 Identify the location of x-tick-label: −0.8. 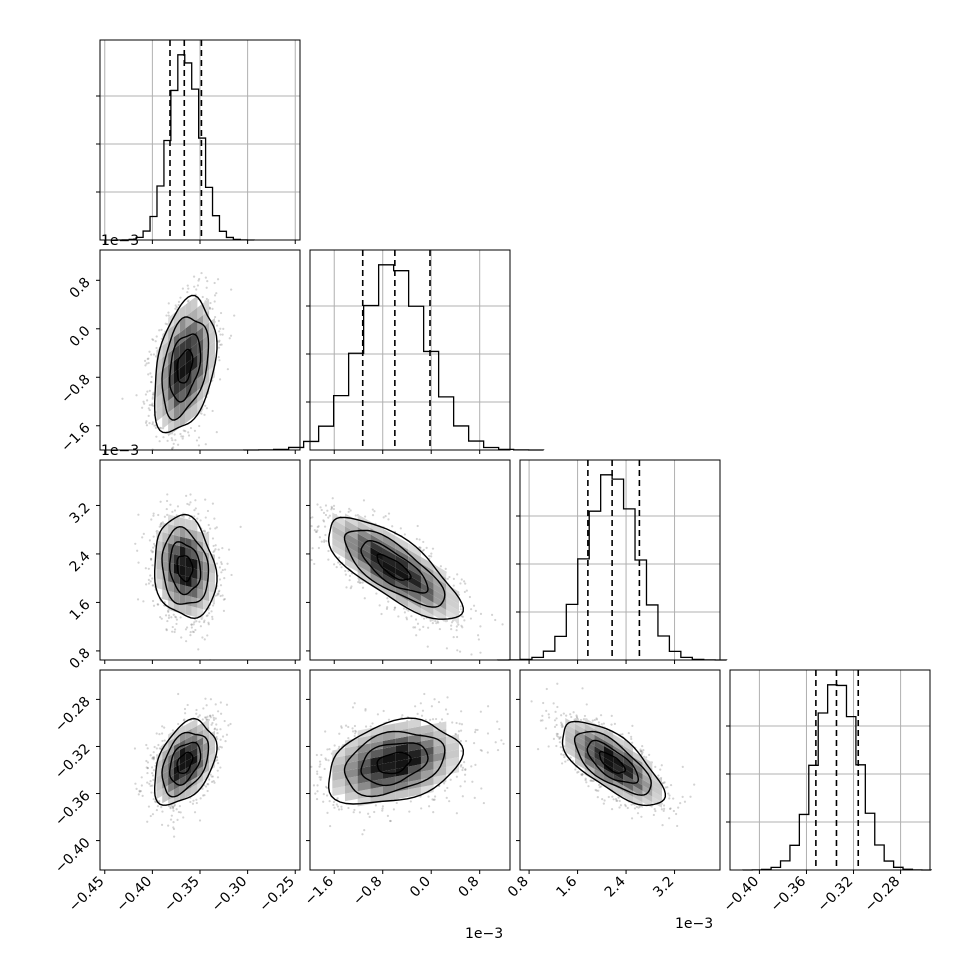
(367, 891).